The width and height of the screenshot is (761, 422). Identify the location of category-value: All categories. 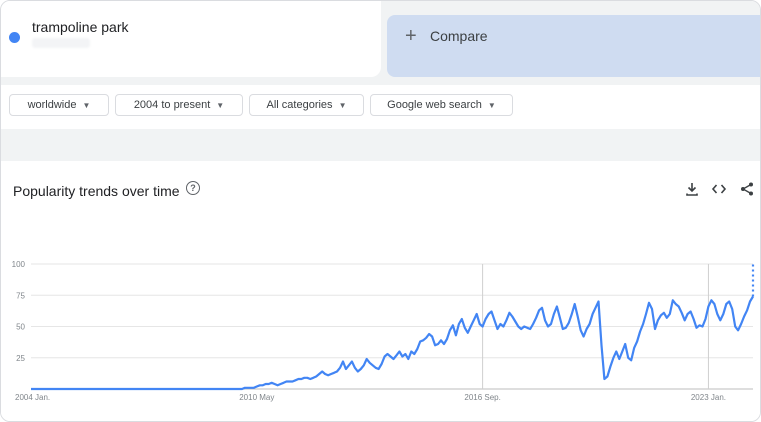
(299, 105).